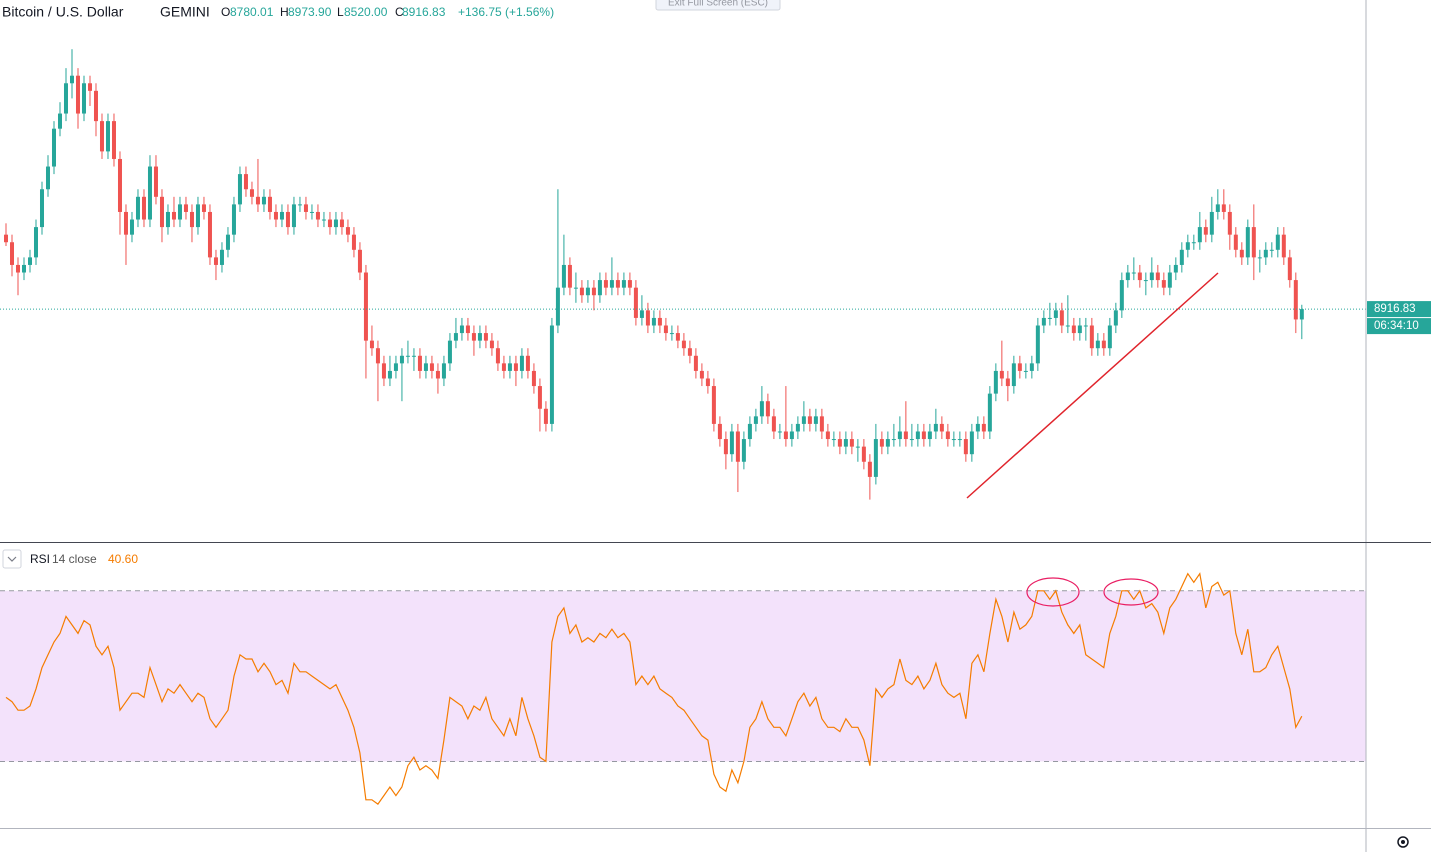  What do you see at coordinates (185, 12) in the screenshot?
I see `exchange: GEMINI` at bounding box center [185, 12].